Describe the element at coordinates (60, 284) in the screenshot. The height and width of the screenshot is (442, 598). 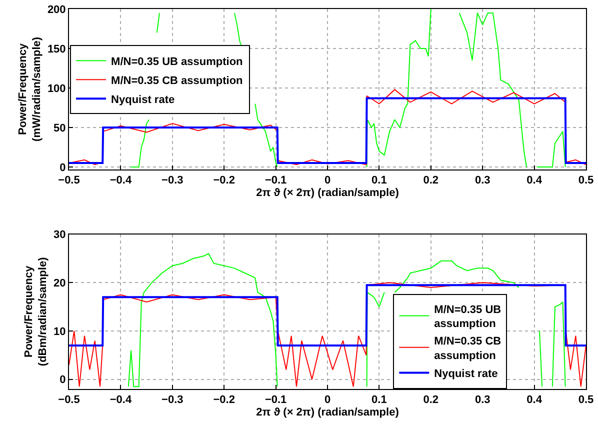
I see `y-tick-label: 20` at that location.